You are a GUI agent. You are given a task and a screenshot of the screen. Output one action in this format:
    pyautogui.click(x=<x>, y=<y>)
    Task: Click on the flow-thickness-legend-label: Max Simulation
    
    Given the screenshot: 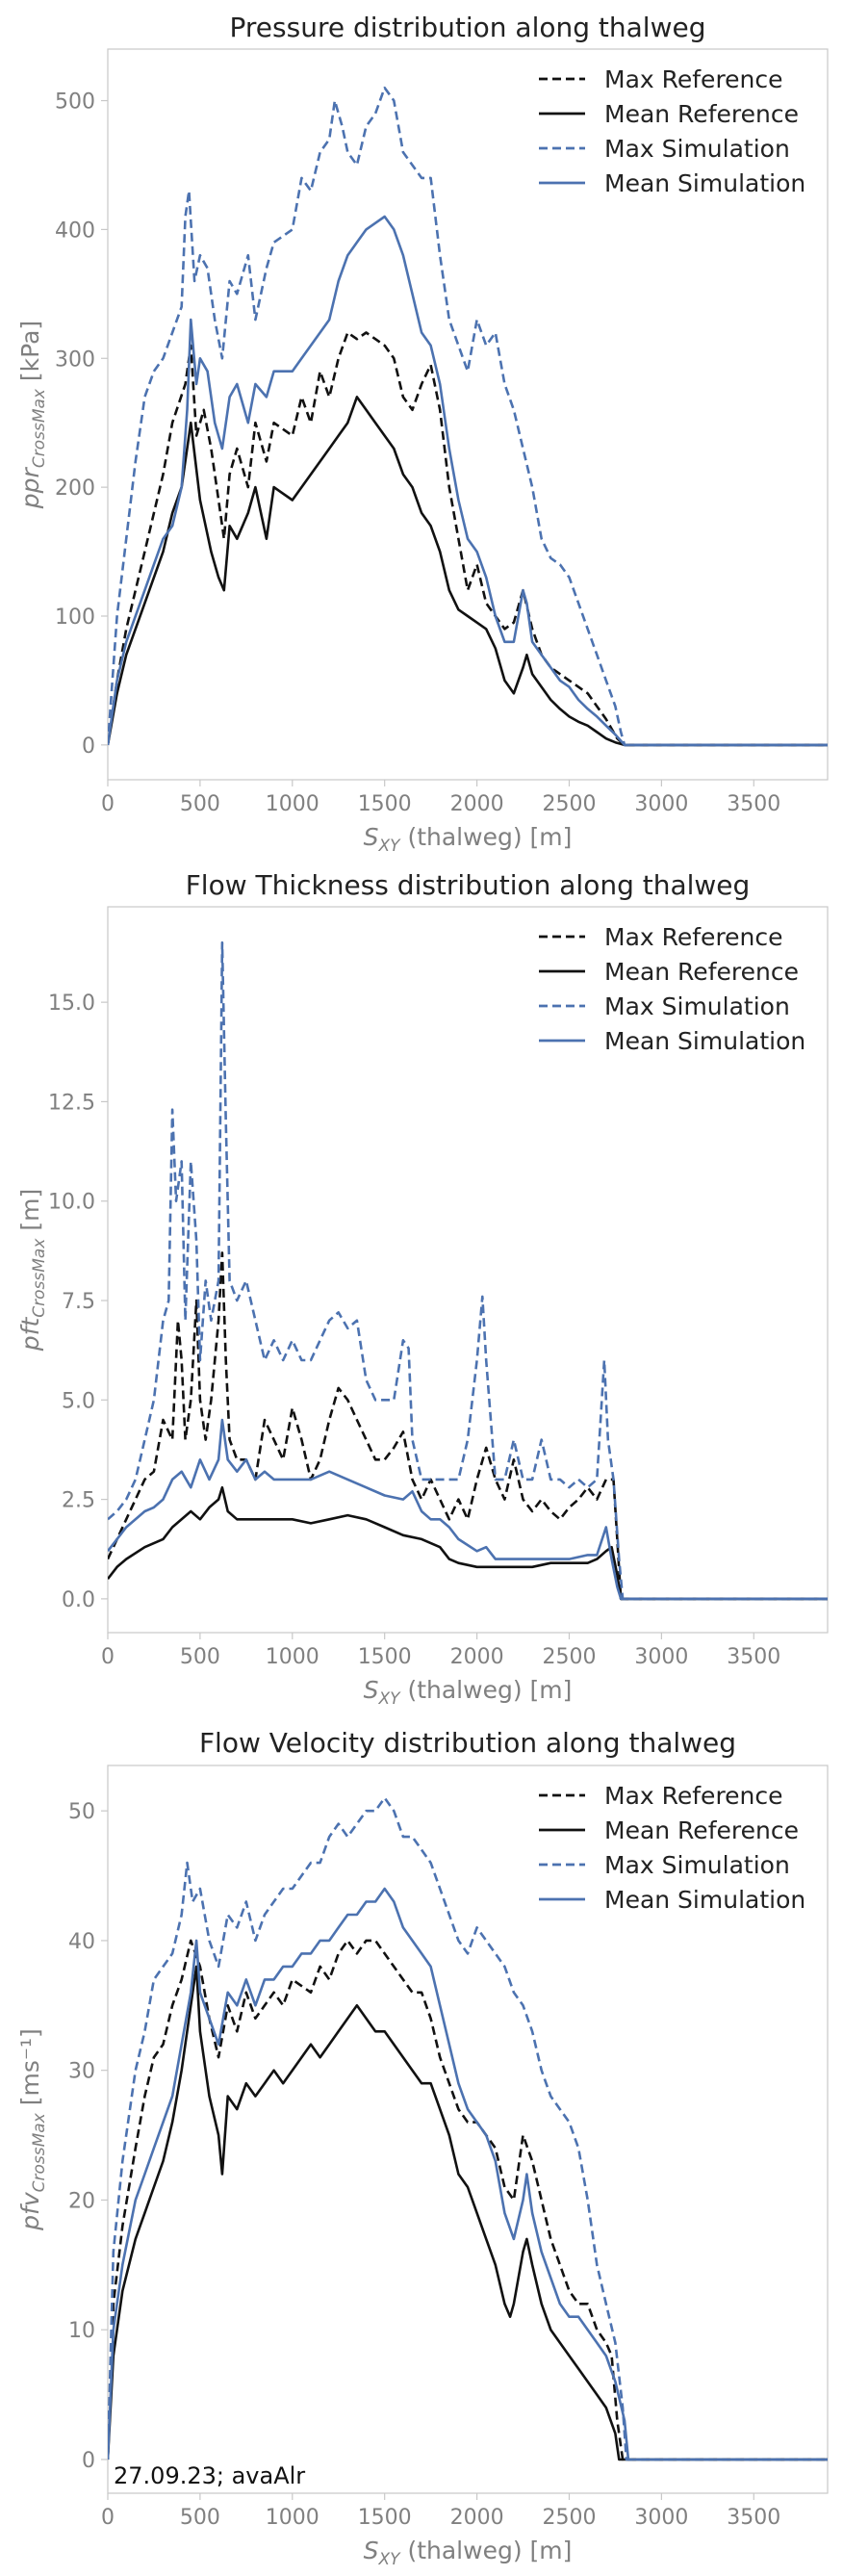 What is the action you would take?
    pyautogui.click(x=697, y=1006)
    